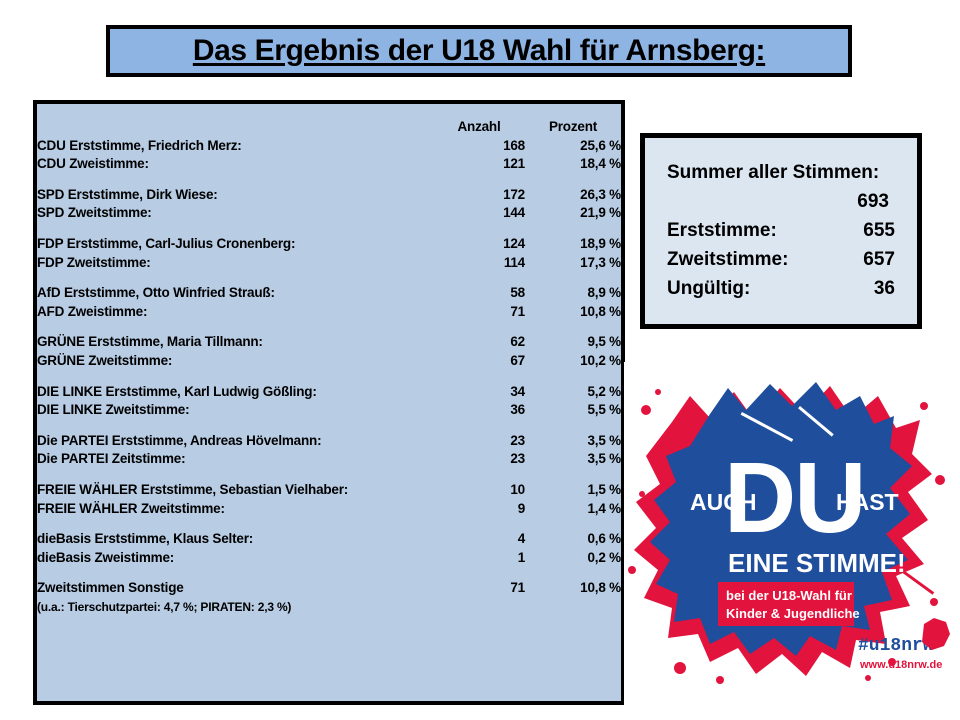  Describe the element at coordinates (93, 164) in the screenshot. I see `row-label: CDU Zweistimme:` at that location.